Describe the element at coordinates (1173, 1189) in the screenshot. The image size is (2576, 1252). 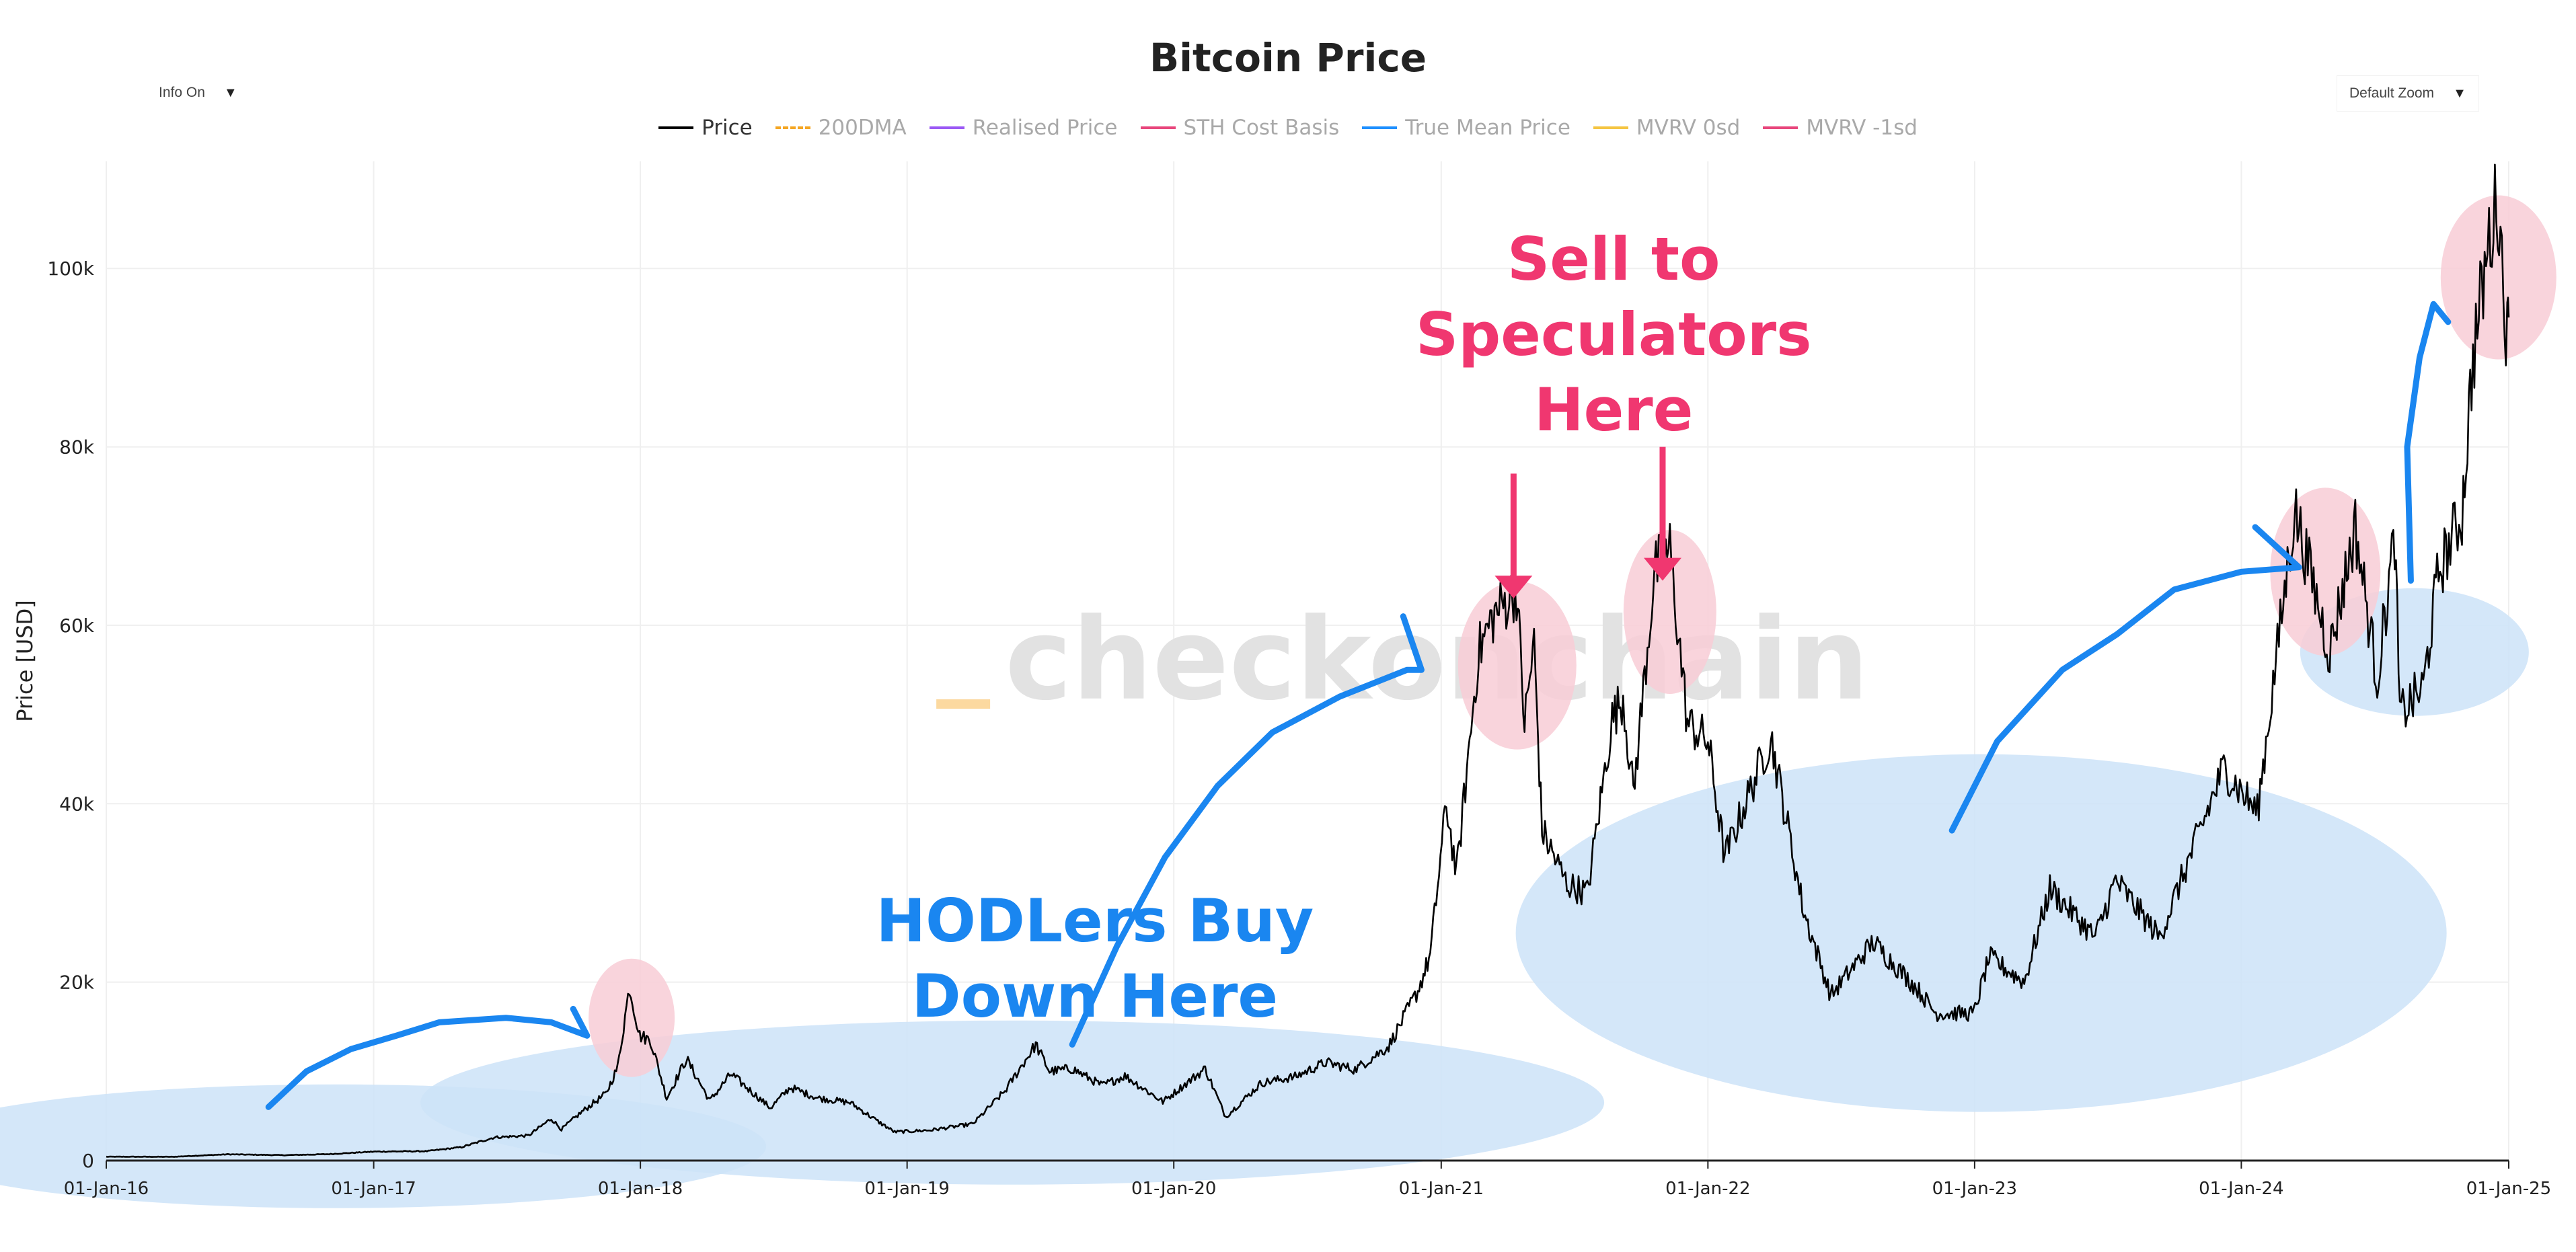
I see `x-tick-label: 01-Jan-20` at that location.